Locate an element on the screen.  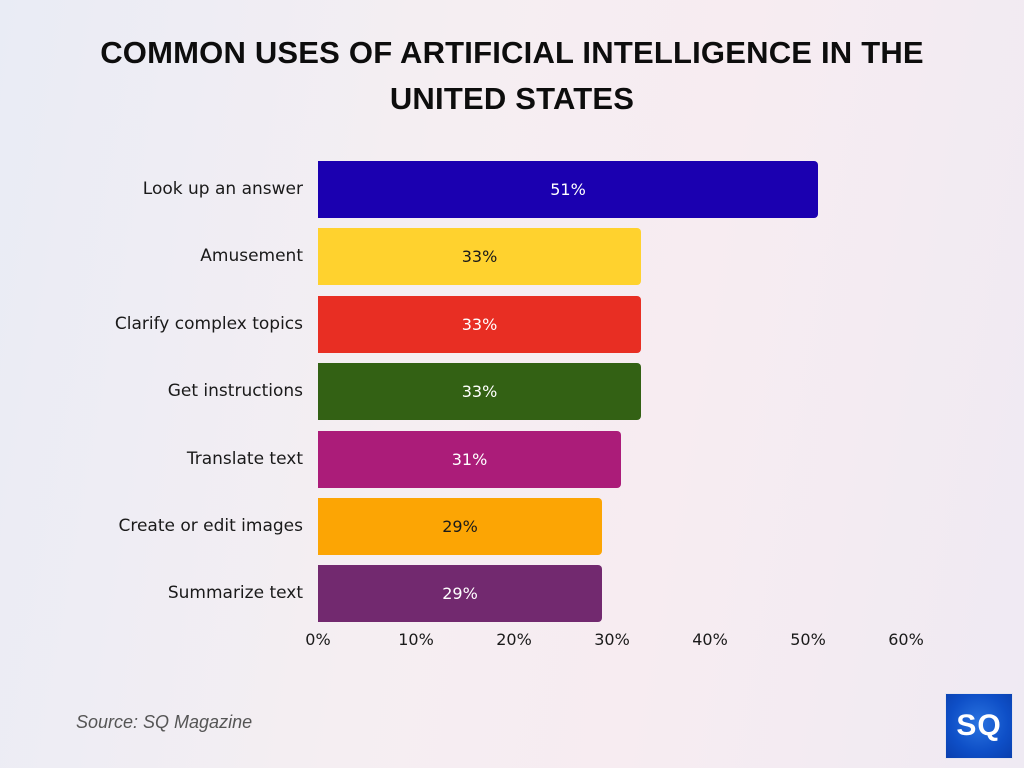
source-note: Source: SQ Magazine is located at coordinates (164, 722).